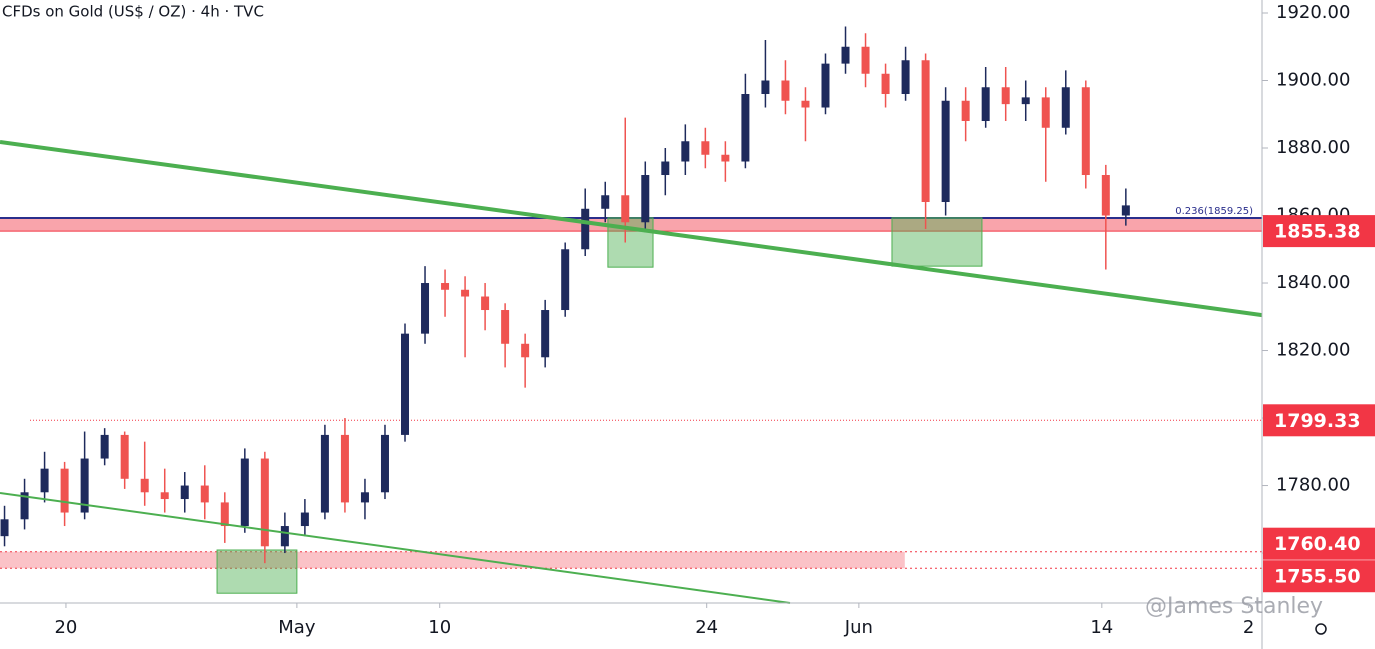  I want to click on x-tick-label: 20, so click(65, 627).